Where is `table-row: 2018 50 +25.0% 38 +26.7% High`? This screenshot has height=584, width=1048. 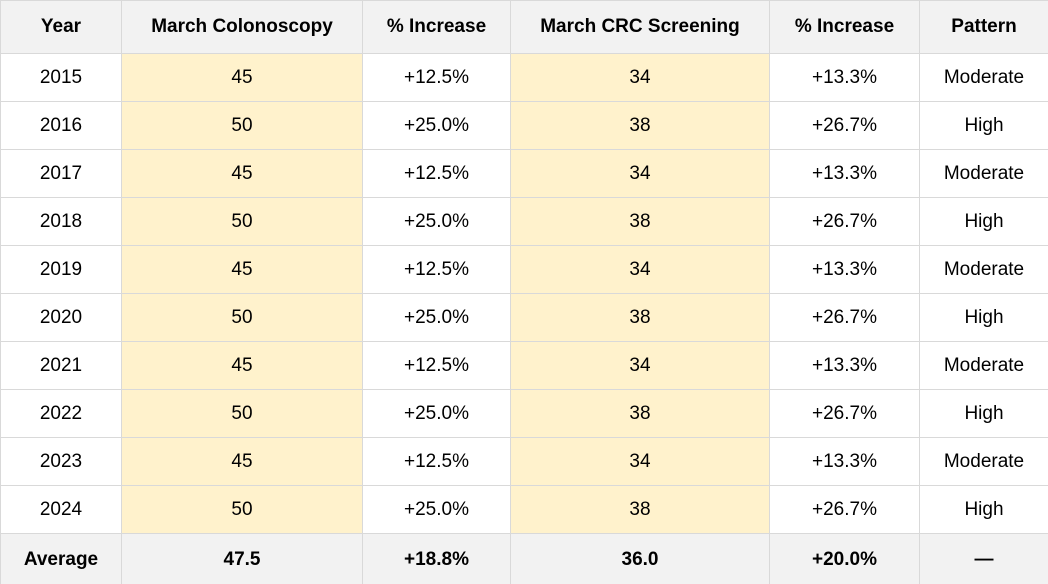
table-row: 2018 50 +25.0% 38 +26.7% High is located at coordinates (524, 221).